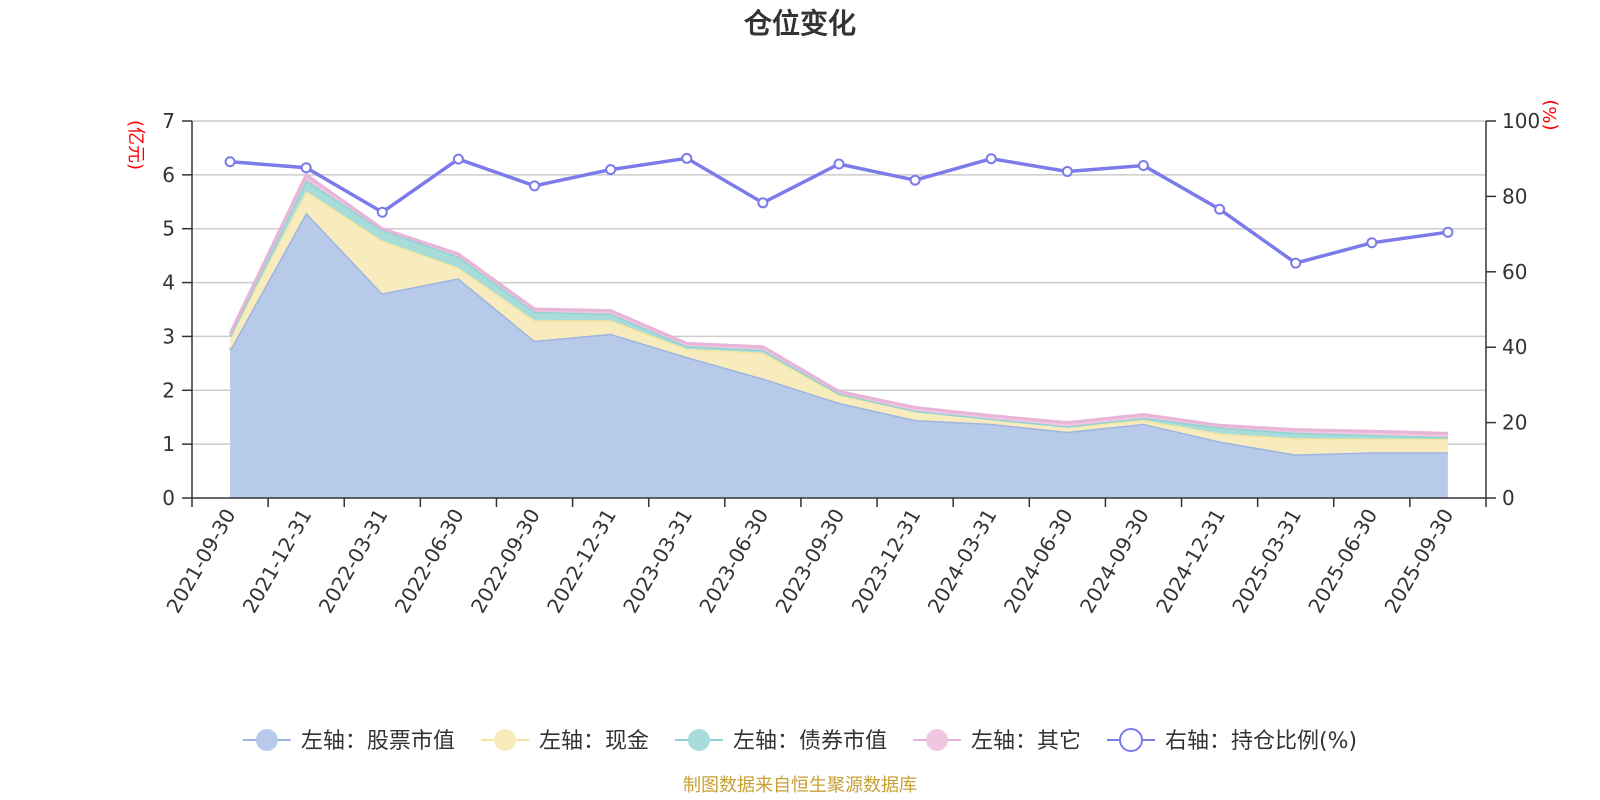 Image resolution: width=1600 pixels, height=800 pixels. I want to click on right-axis-unit: (%), so click(1550, 114).